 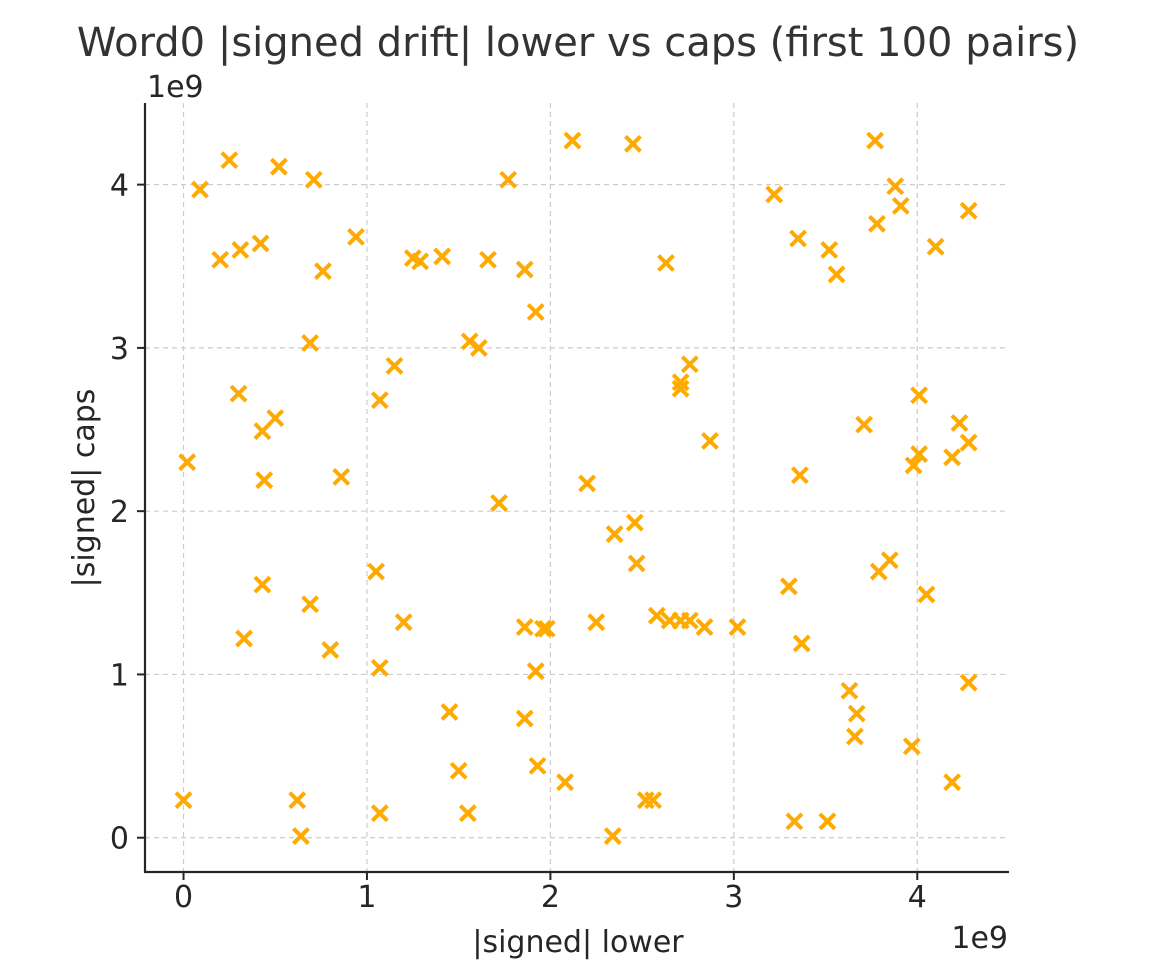 I want to click on x-axis-label: |signed| lower, so click(x=578, y=942).